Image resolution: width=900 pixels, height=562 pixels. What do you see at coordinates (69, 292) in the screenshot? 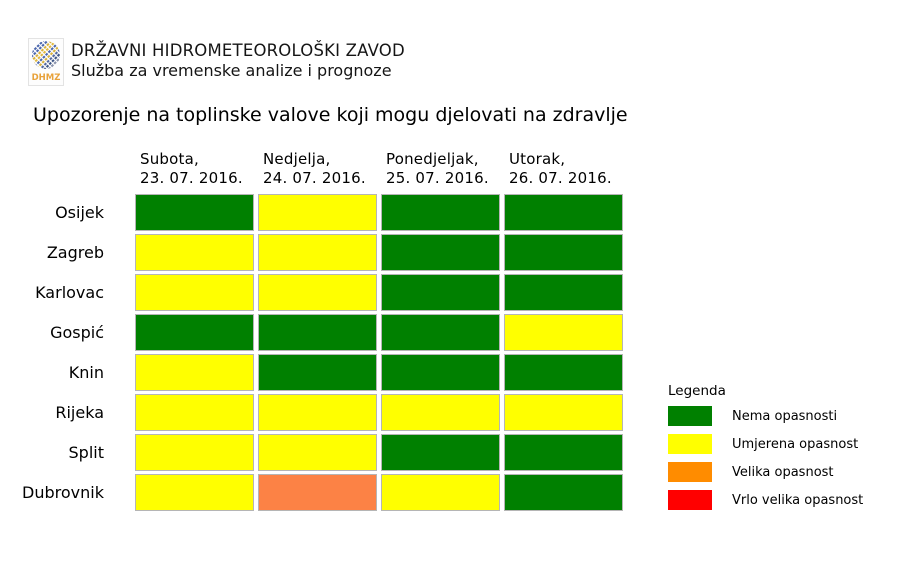
I see `row-label: Karlovac` at bounding box center [69, 292].